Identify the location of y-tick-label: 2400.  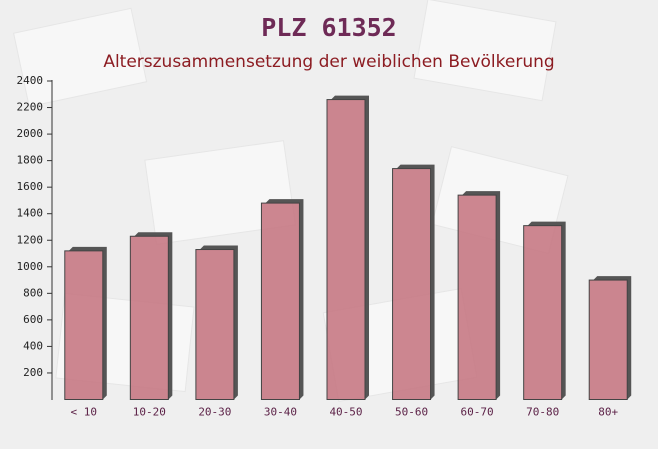
(30, 80).